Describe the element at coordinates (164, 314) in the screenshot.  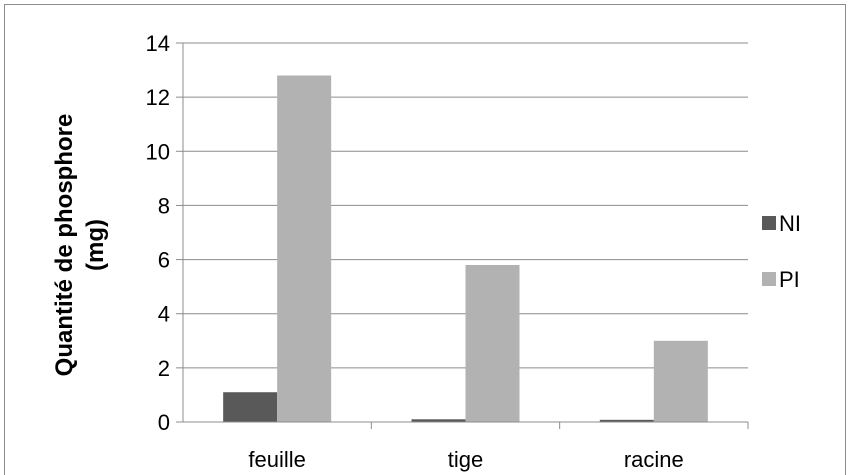
I see `y-tick-label: 4` at that location.